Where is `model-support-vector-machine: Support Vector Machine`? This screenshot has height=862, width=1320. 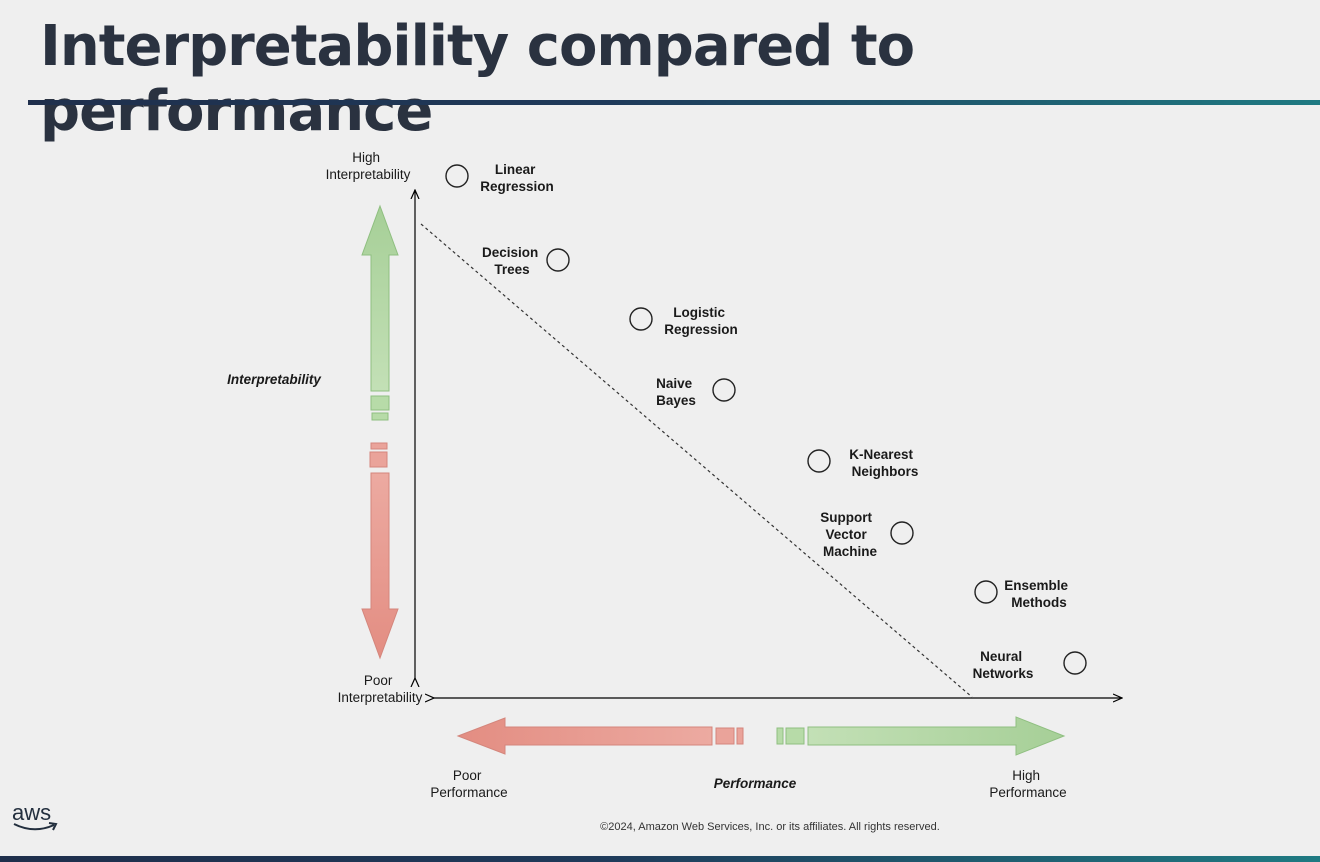 model-support-vector-machine: Support Vector Machine is located at coordinates (867, 534).